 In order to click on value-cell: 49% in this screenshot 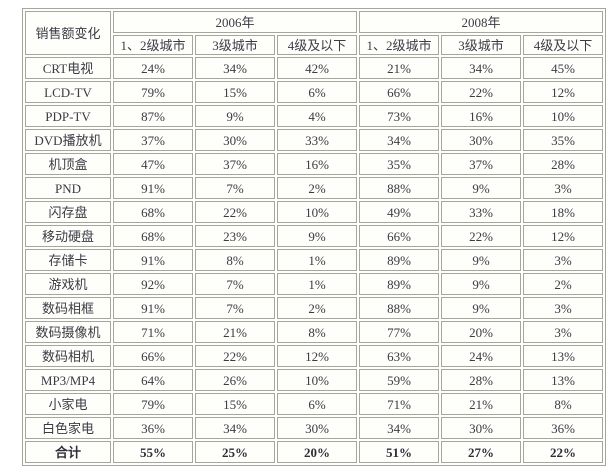, I will do `click(399, 212)`.